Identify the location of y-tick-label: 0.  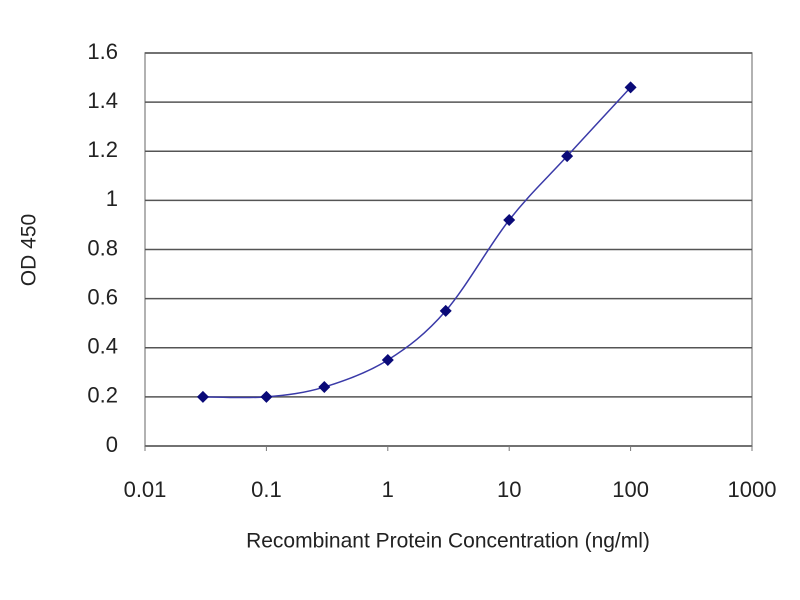
(112, 444).